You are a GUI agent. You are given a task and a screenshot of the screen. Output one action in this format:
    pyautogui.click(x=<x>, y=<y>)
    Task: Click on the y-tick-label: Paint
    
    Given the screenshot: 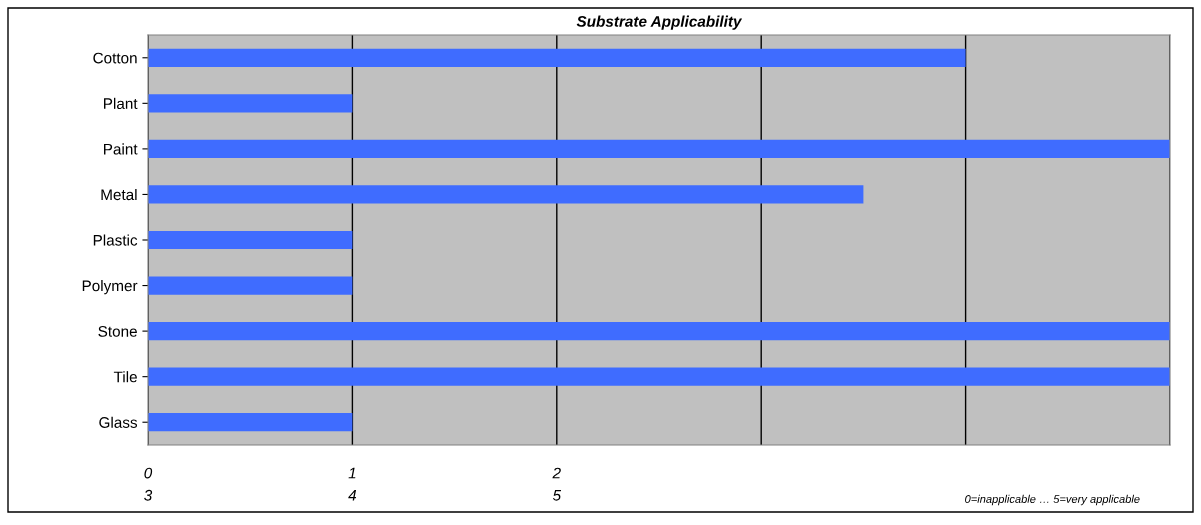 What is the action you would take?
    pyautogui.click(x=121, y=149)
    